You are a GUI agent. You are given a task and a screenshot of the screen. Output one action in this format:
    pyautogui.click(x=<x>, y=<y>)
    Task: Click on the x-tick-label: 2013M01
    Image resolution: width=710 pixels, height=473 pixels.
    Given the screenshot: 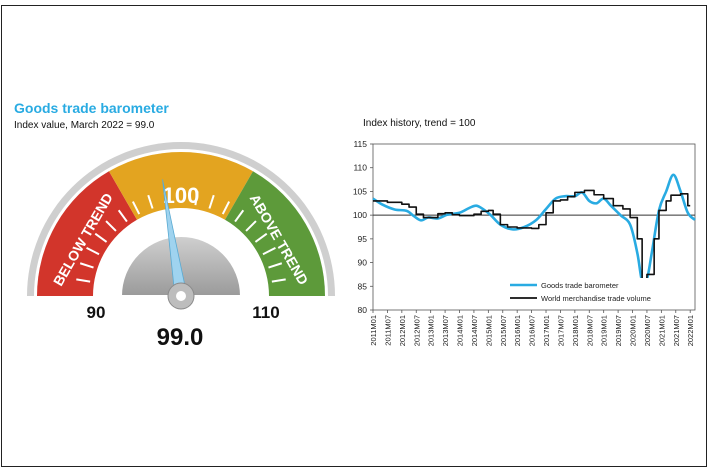 What is the action you would take?
    pyautogui.click(x=431, y=330)
    